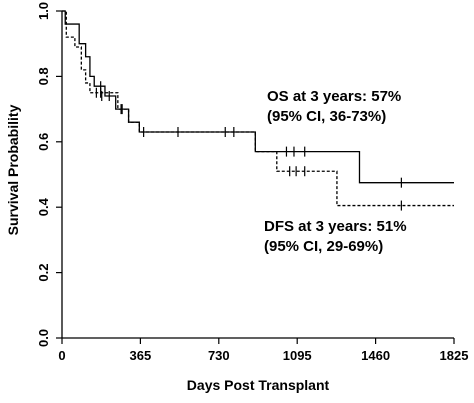  What do you see at coordinates (454, 355) in the screenshot?
I see `x-tick-label: 1825` at bounding box center [454, 355].